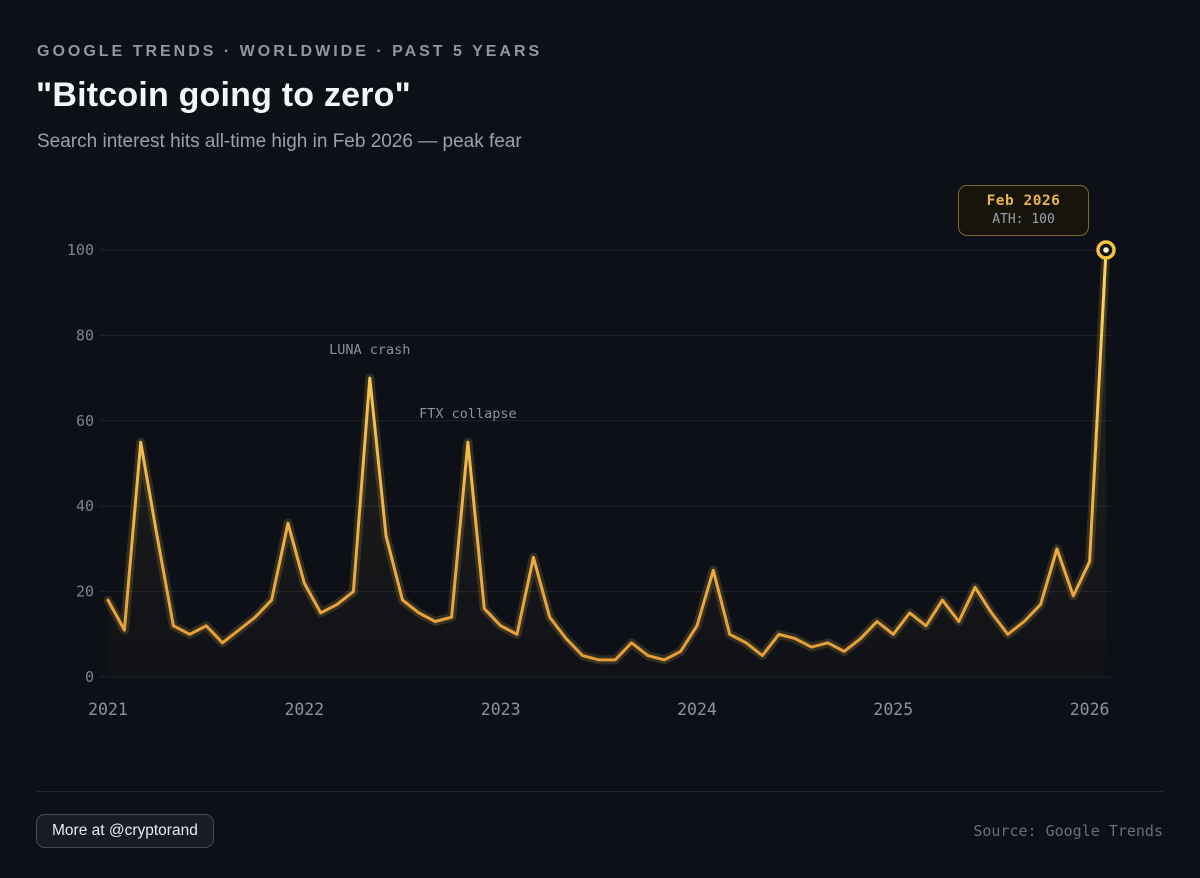  What do you see at coordinates (1023, 201) in the screenshot?
I see `ath-callout-date: Feb 2026` at bounding box center [1023, 201].